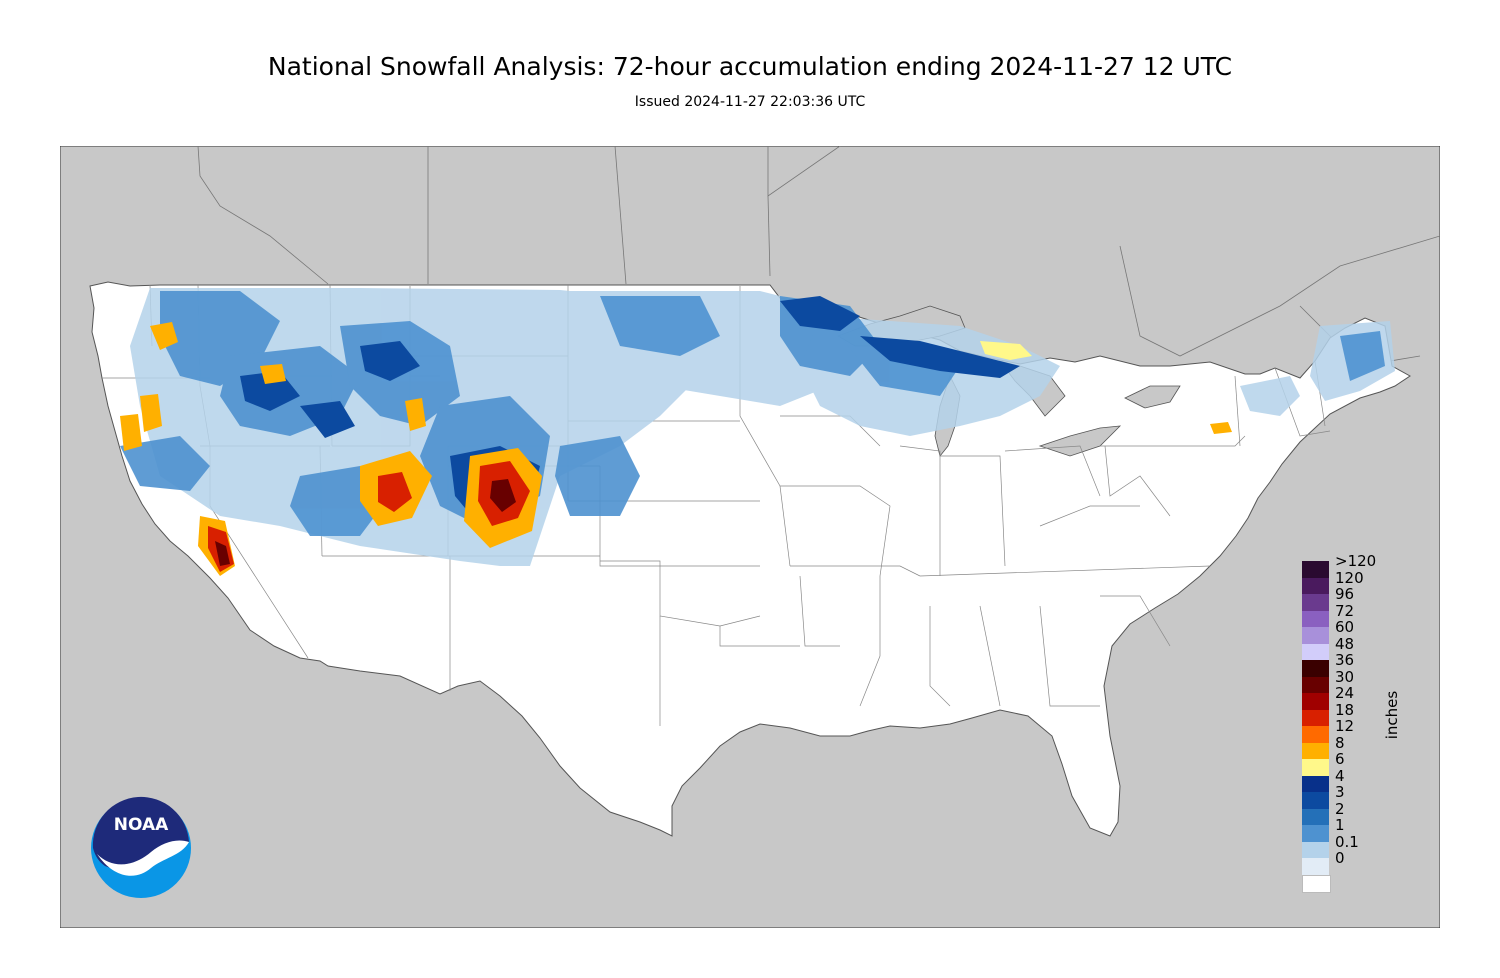  I want to click on legend-label: >120, so click(1356, 561).